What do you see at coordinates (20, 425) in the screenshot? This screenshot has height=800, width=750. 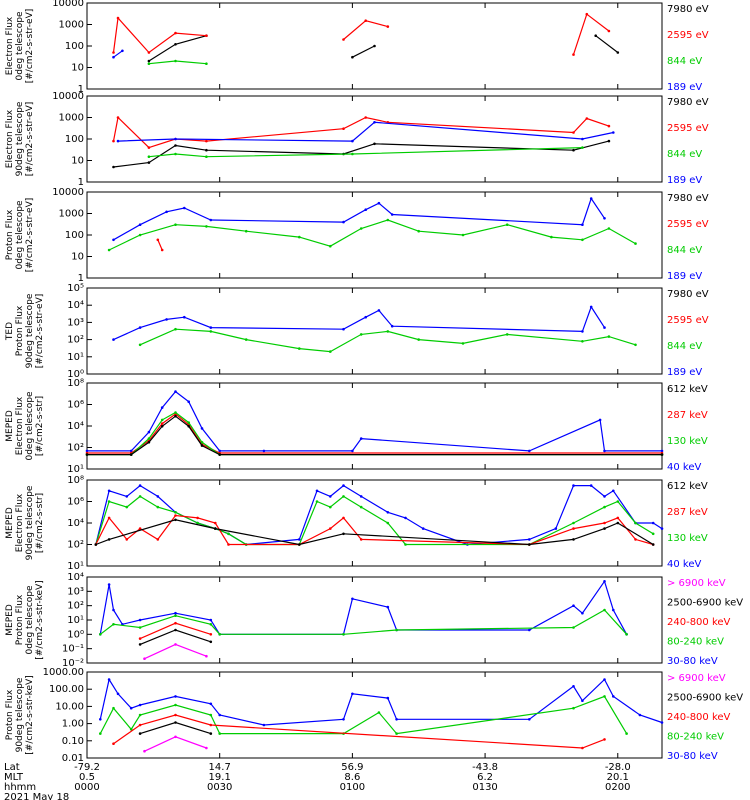 I see `y-axis-label: Electron Flux` at bounding box center [20, 425].